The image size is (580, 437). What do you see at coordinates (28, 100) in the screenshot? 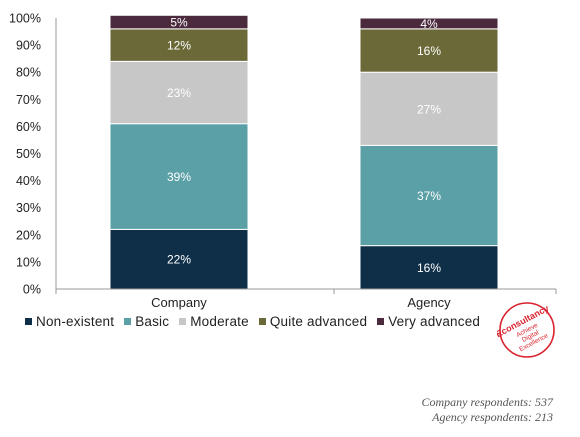
I see `y-tick-label: 70%` at bounding box center [28, 100].